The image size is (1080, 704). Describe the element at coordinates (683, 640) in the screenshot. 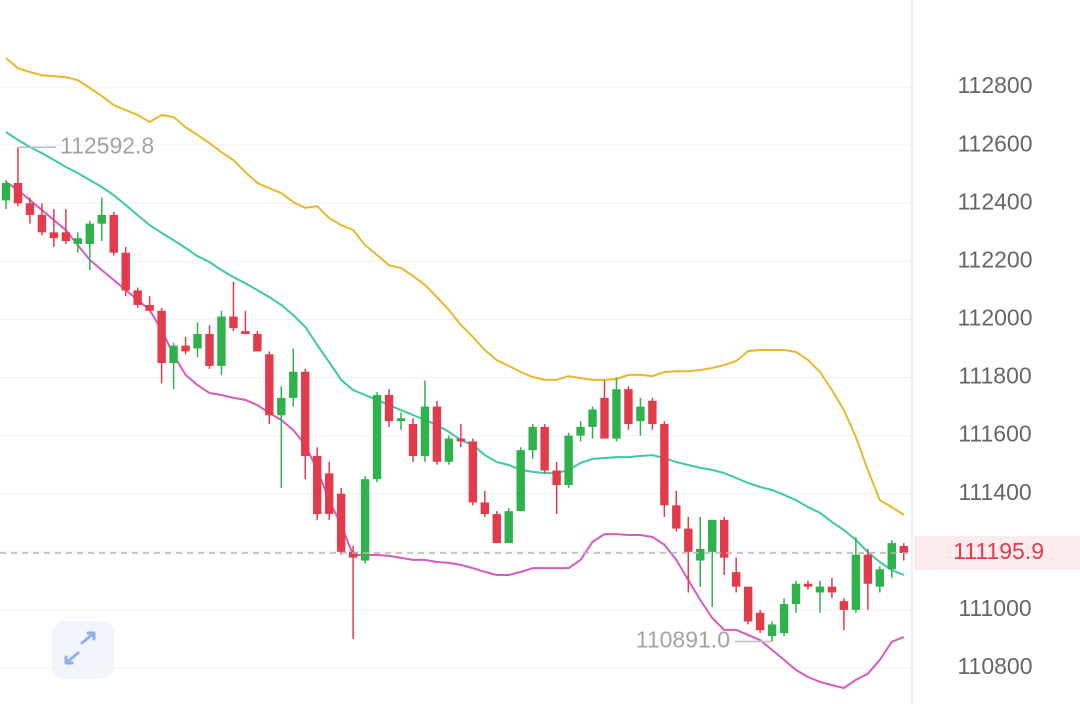

I see `min-label: 110891.0` at that location.